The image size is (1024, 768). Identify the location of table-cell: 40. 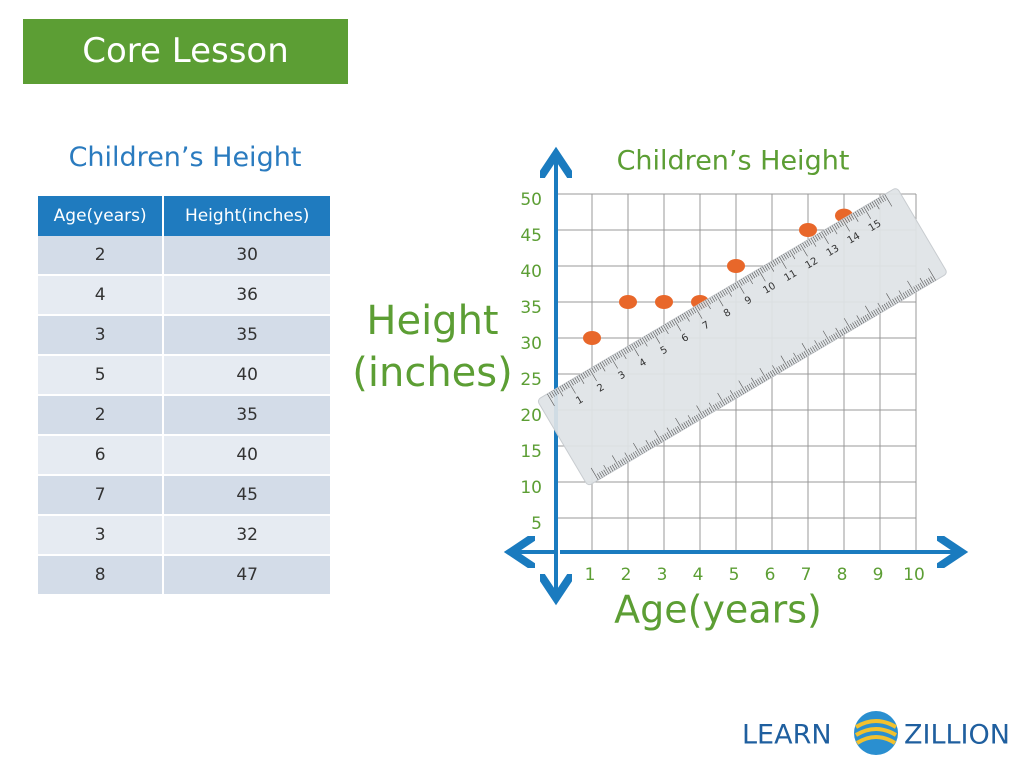
(247, 455).